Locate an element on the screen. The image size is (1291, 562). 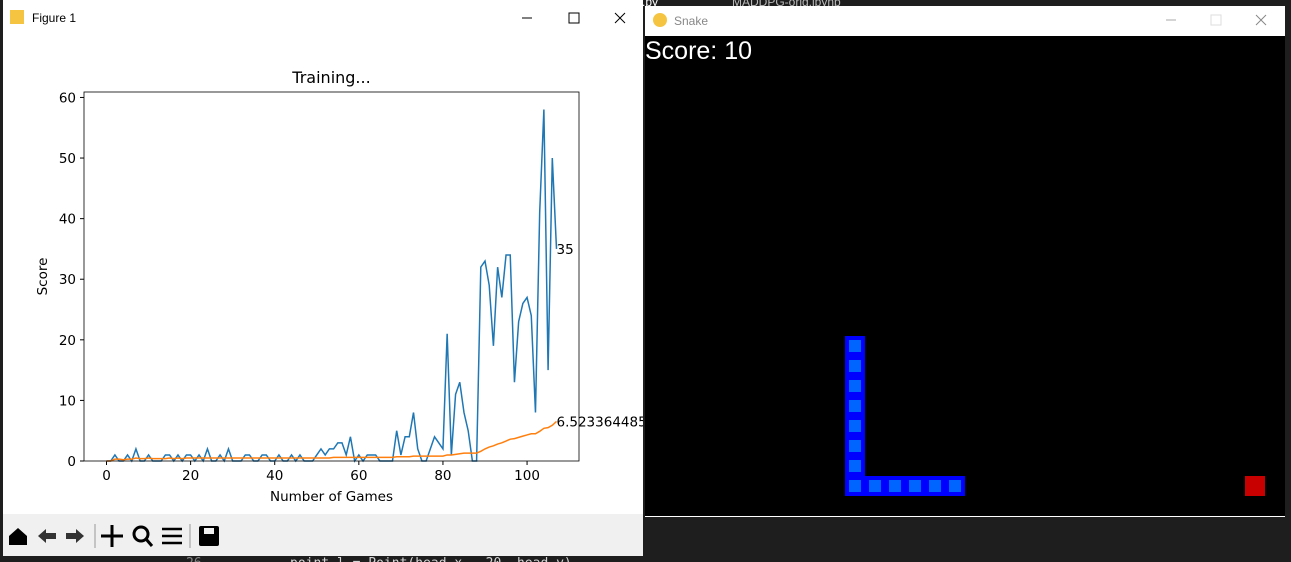
toolbar is located at coordinates (323, 535).